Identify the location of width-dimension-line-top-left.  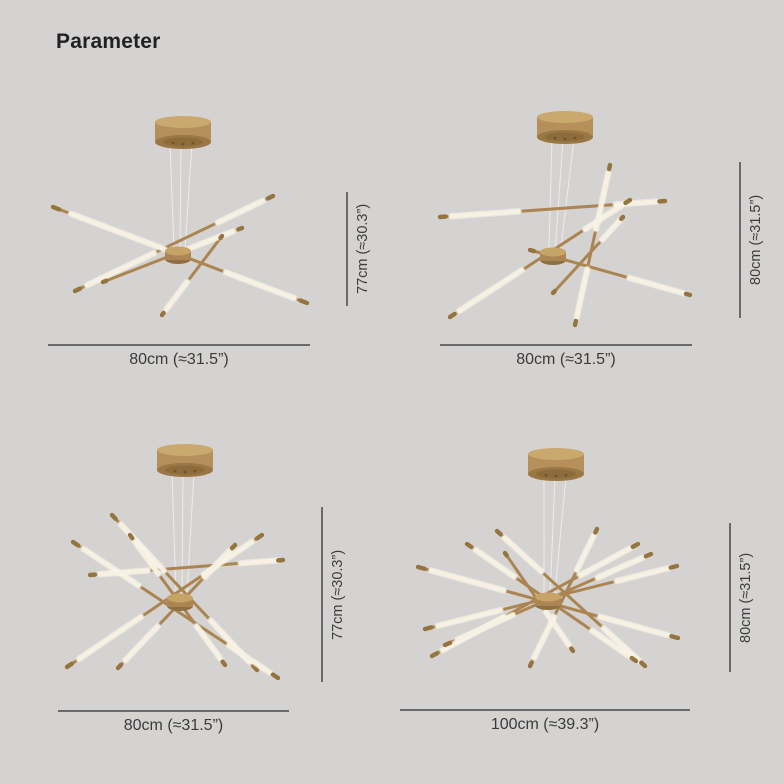
(179, 345).